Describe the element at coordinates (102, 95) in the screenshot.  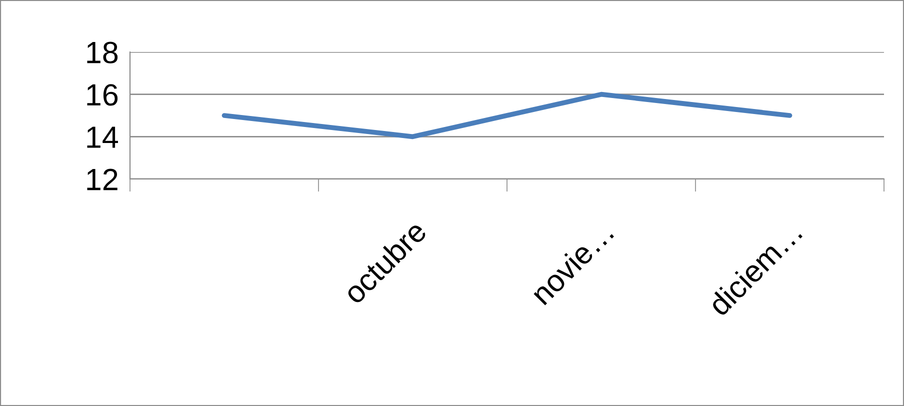
I see `y-tick-label: 16` at that location.